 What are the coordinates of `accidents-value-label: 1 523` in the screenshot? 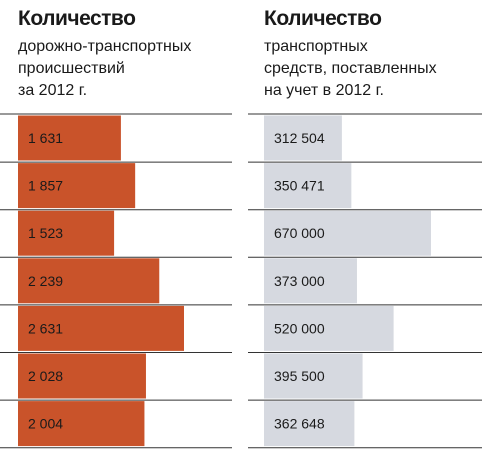 It's located at (45, 233).